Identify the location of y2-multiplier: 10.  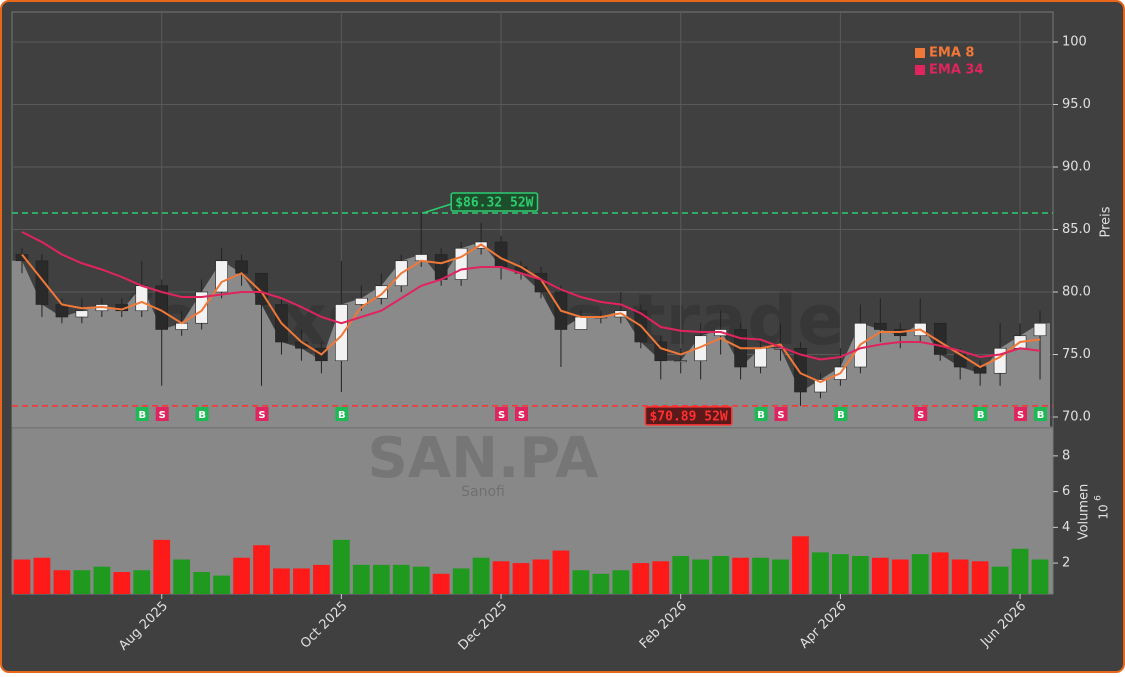
(1104, 511).